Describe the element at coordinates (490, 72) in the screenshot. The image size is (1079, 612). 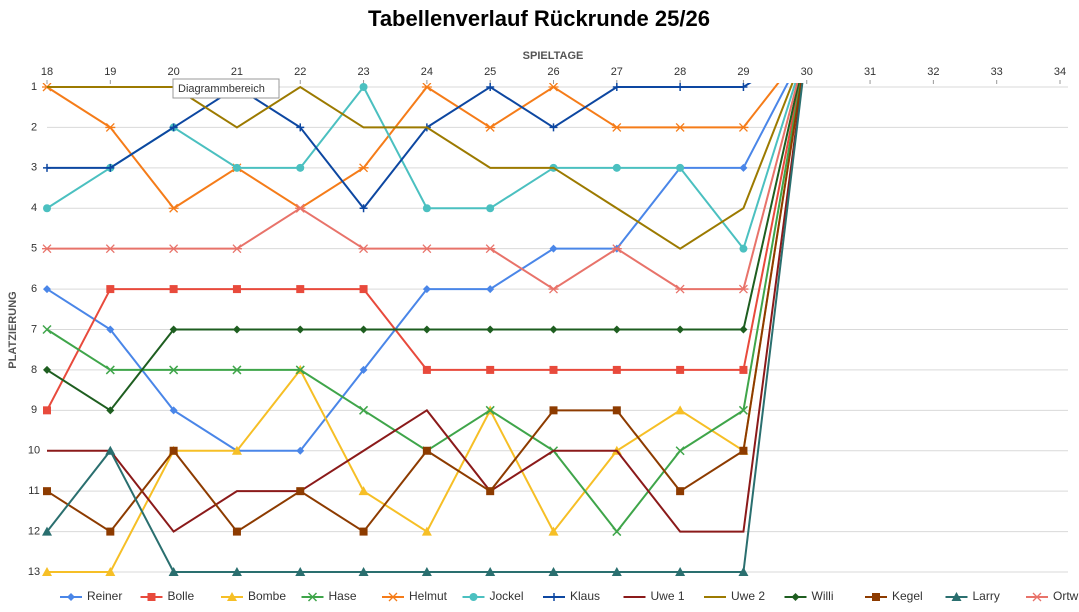
I see `x-tick-label: 25` at that location.